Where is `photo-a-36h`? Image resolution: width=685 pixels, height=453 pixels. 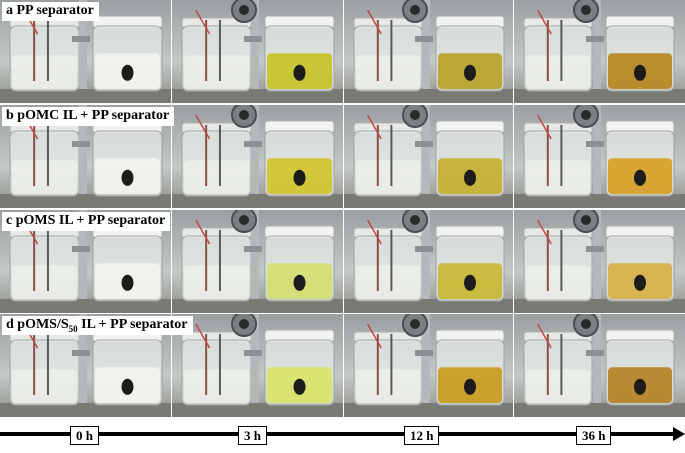
photo-a-36h is located at coordinates (599, 51).